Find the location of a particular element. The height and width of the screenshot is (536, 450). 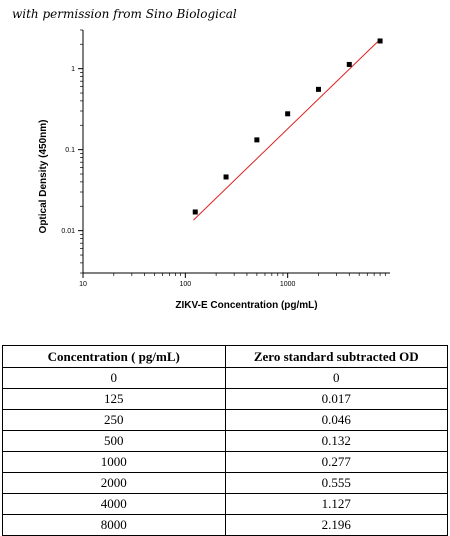

od-cell: 2.196 is located at coordinates (336, 525).